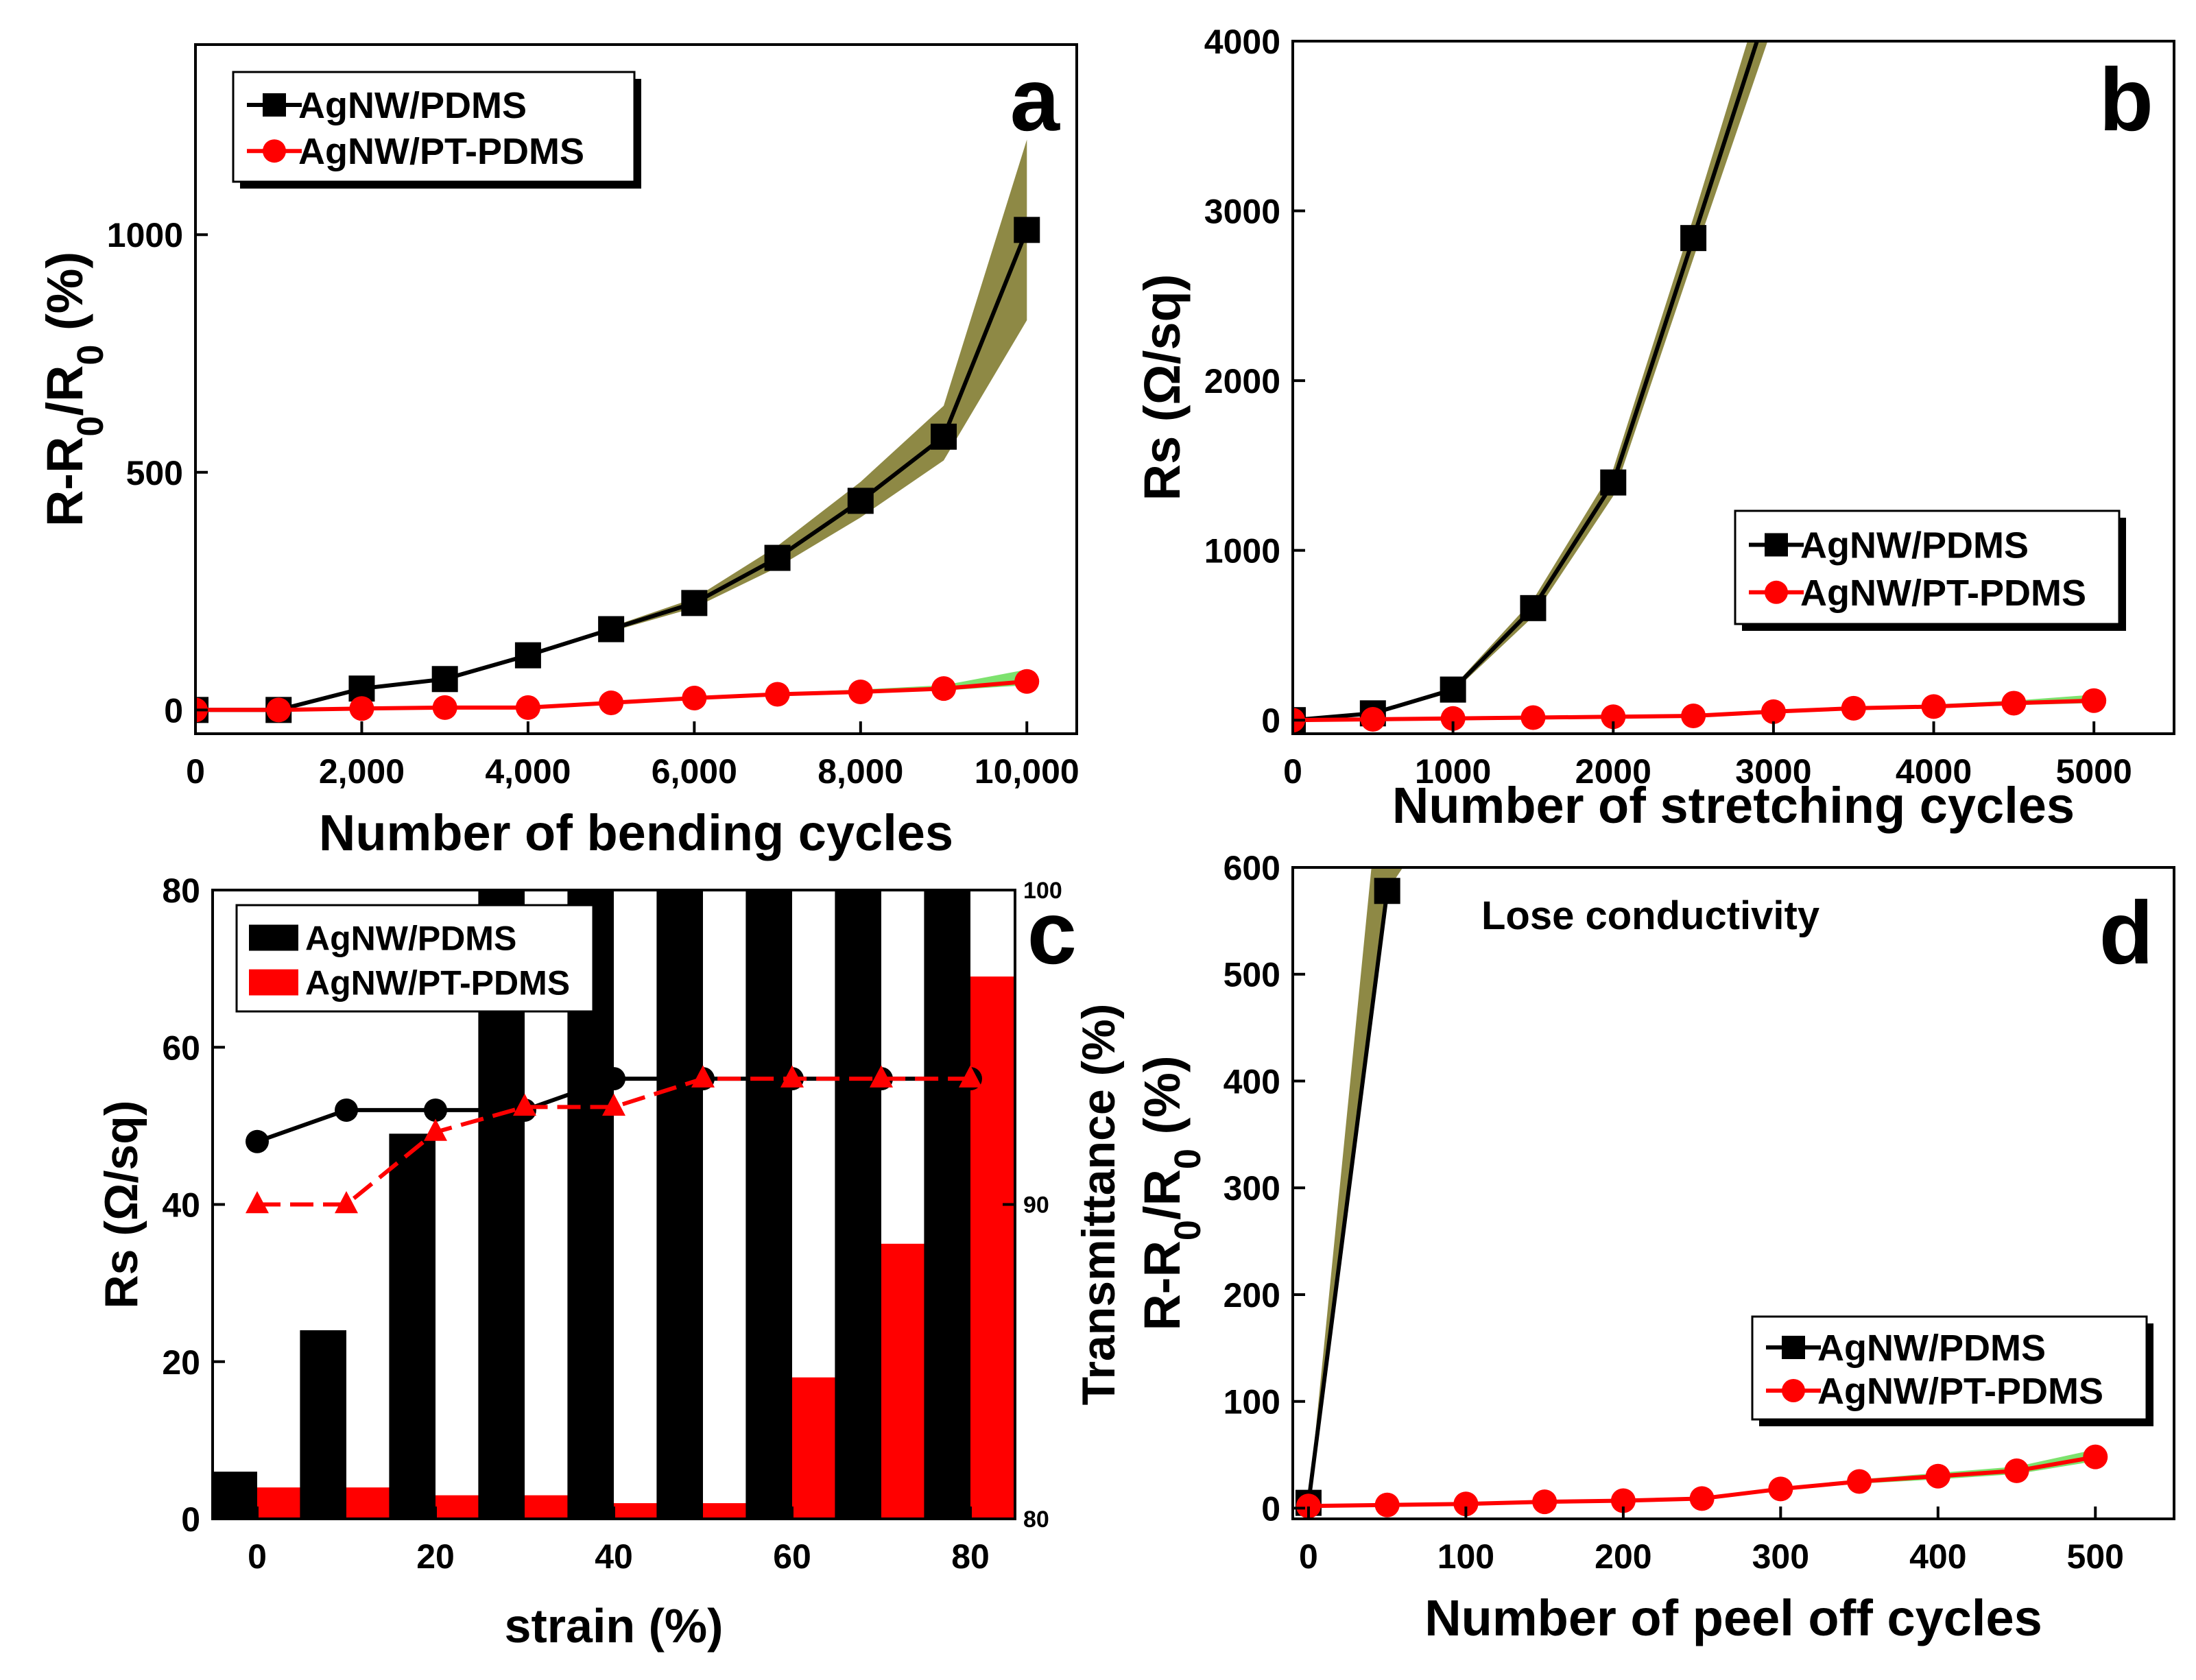  What do you see at coordinates (1035, 99) in the screenshot?
I see `panel-letter: a` at bounding box center [1035, 99].